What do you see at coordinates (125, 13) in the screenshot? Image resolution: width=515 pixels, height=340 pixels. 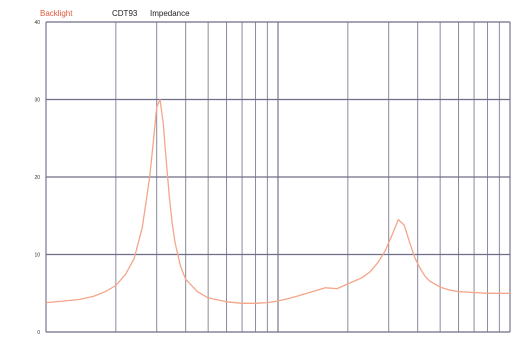 I see `header-label-model: CDT93` at bounding box center [125, 13].